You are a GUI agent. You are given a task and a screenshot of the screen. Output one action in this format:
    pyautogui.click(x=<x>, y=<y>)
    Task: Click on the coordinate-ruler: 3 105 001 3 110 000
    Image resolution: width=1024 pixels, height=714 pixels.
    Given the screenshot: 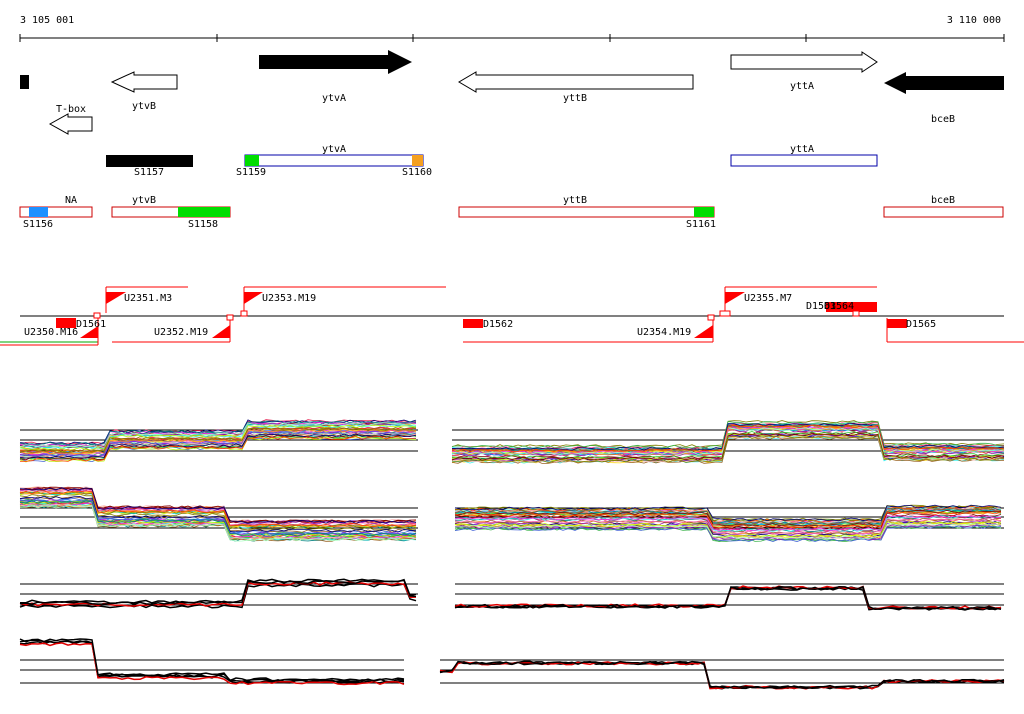 What is the action you would take?
    pyautogui.click(x=512, y=28)
    